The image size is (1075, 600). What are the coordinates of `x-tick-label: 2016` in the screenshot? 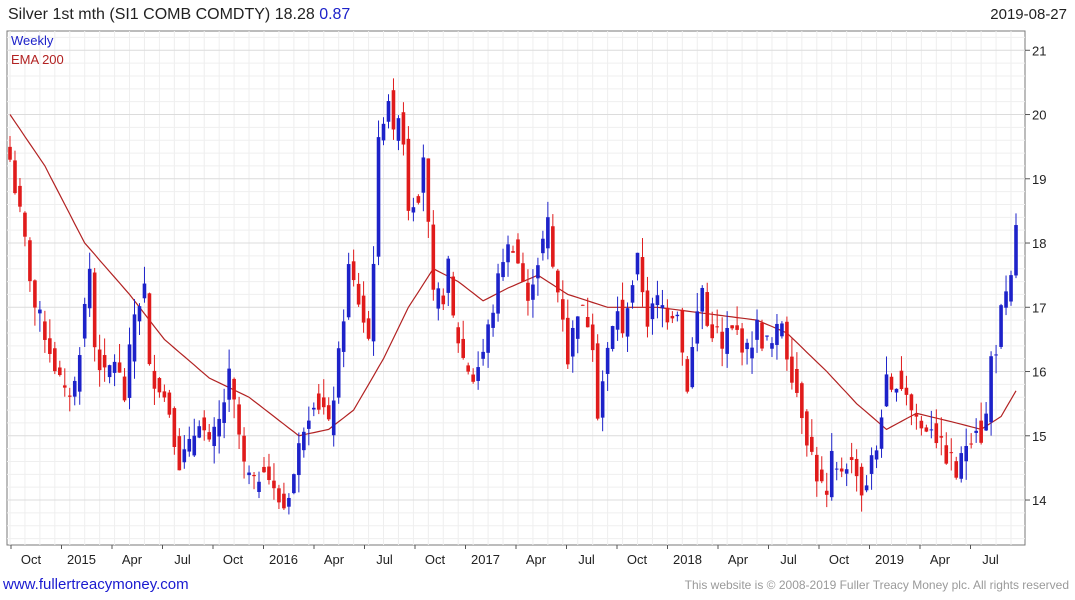 It's located at (283, 559).